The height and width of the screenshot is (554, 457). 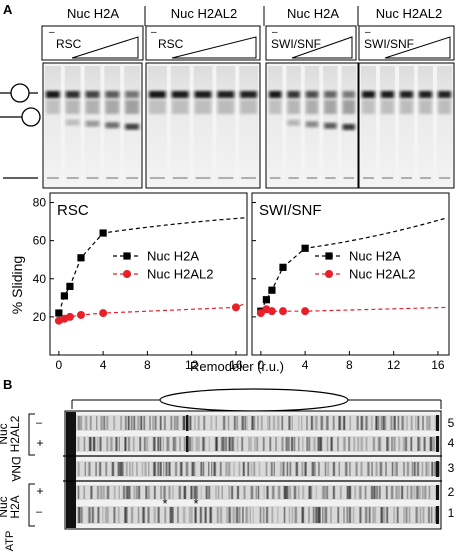 I want to click on chart-swisnf-sliding: 0 4 8 12 16 SWI/SNF Nuc H2A Nuc H2AL2, so click(x=350, y=282).